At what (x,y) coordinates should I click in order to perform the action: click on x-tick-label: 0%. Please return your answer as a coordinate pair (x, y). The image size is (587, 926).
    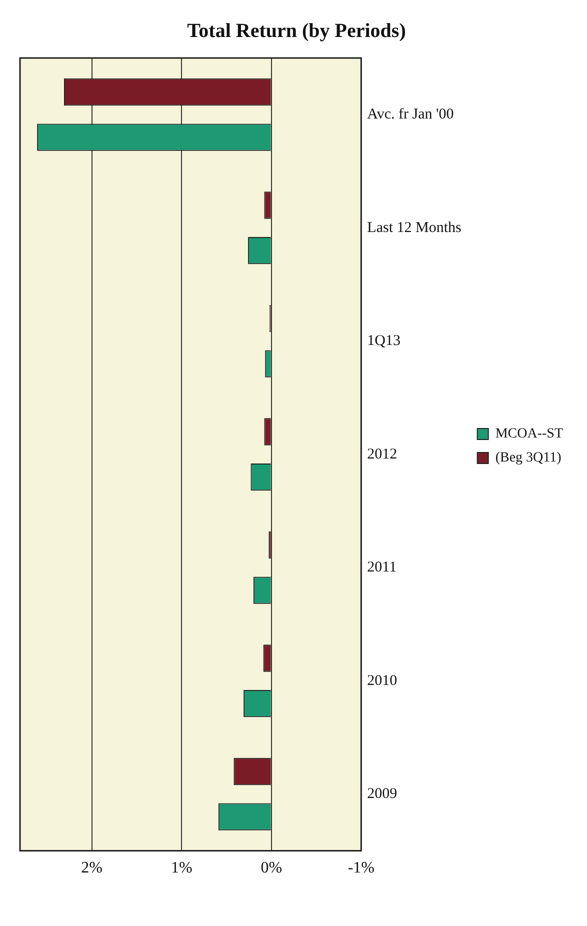
    Looking at the image, I should click on (271, 868).